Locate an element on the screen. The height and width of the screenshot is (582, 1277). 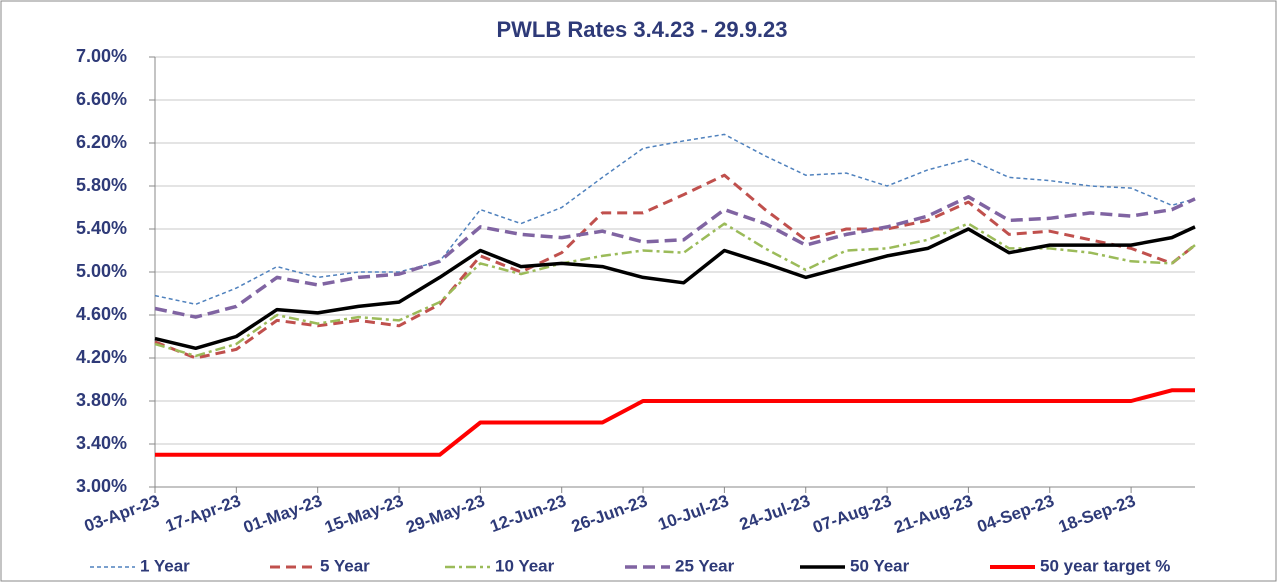
y-tick-label: 3.80% is located at coordinates (101, 400).